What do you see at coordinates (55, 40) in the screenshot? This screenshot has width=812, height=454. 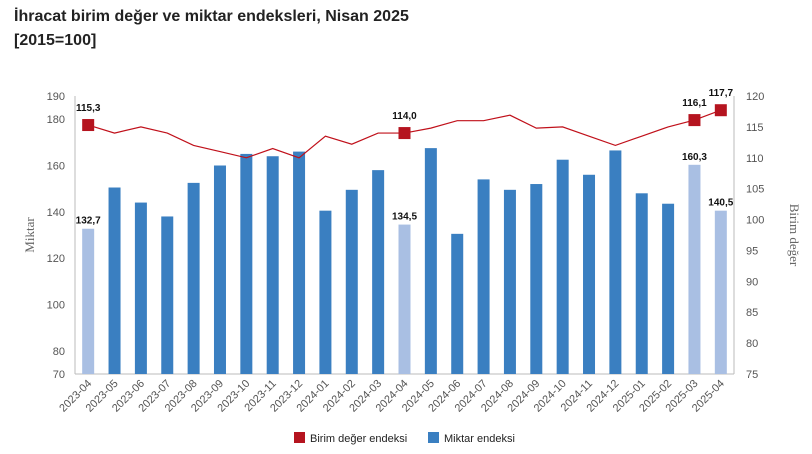 I see `chart-subtitle: [2015=100]` at bounding box center [55, 40].